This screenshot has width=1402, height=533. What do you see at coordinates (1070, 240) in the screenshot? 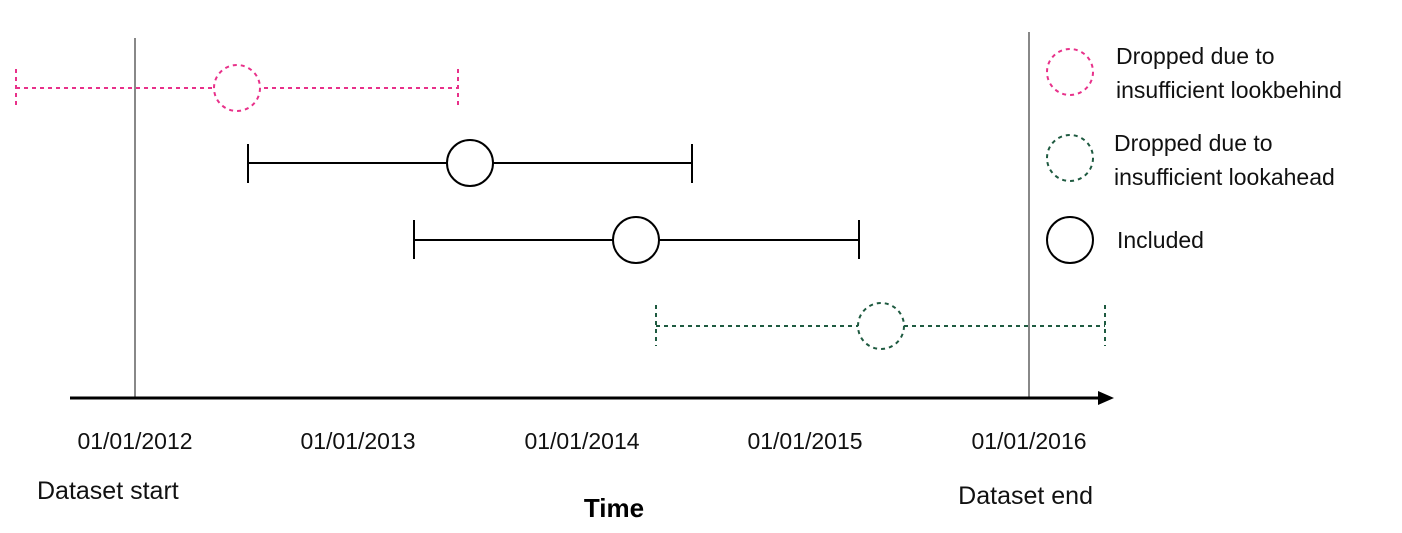
I see `legend-symbol-included` at bounding box center [1070, 240].